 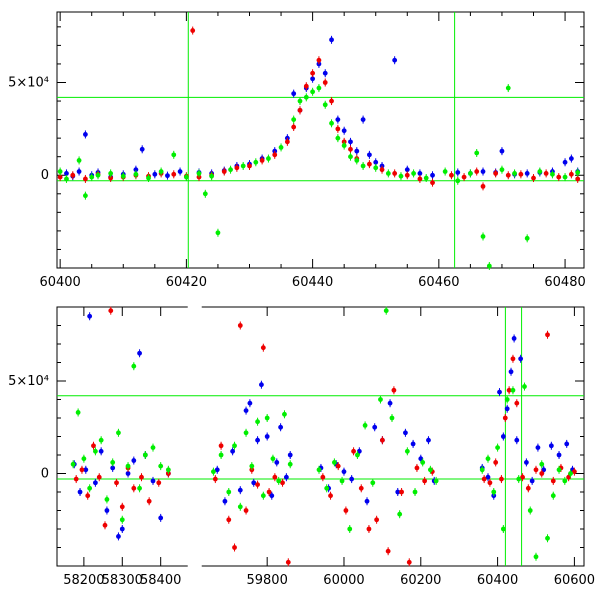 I want to click on axis-break-top, so click(x=194, y=307).